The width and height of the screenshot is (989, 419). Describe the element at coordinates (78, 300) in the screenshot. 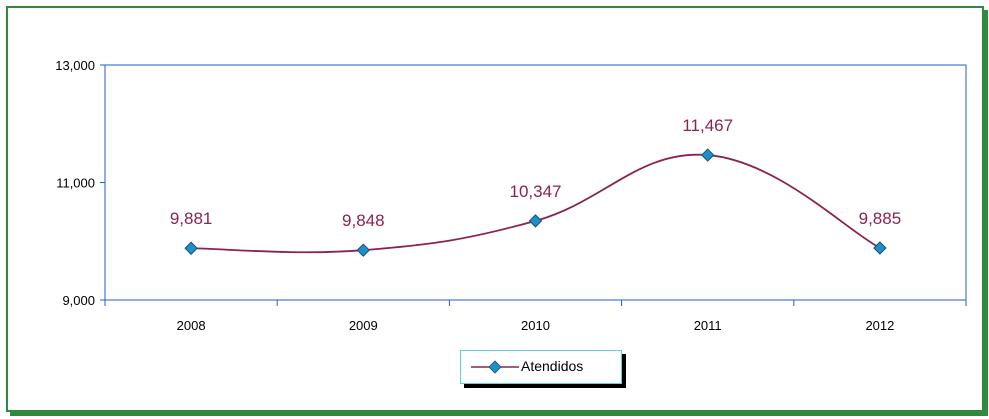

I see `y-tick-label: 9,000` at that location.